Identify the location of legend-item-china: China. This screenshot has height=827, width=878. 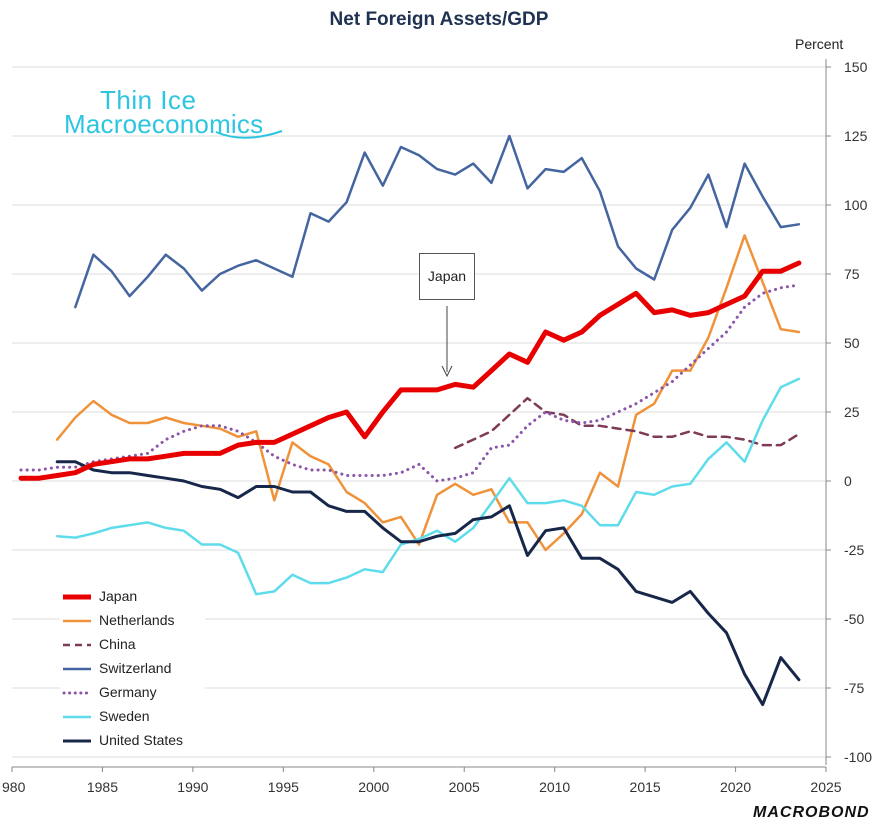
(132, 646).